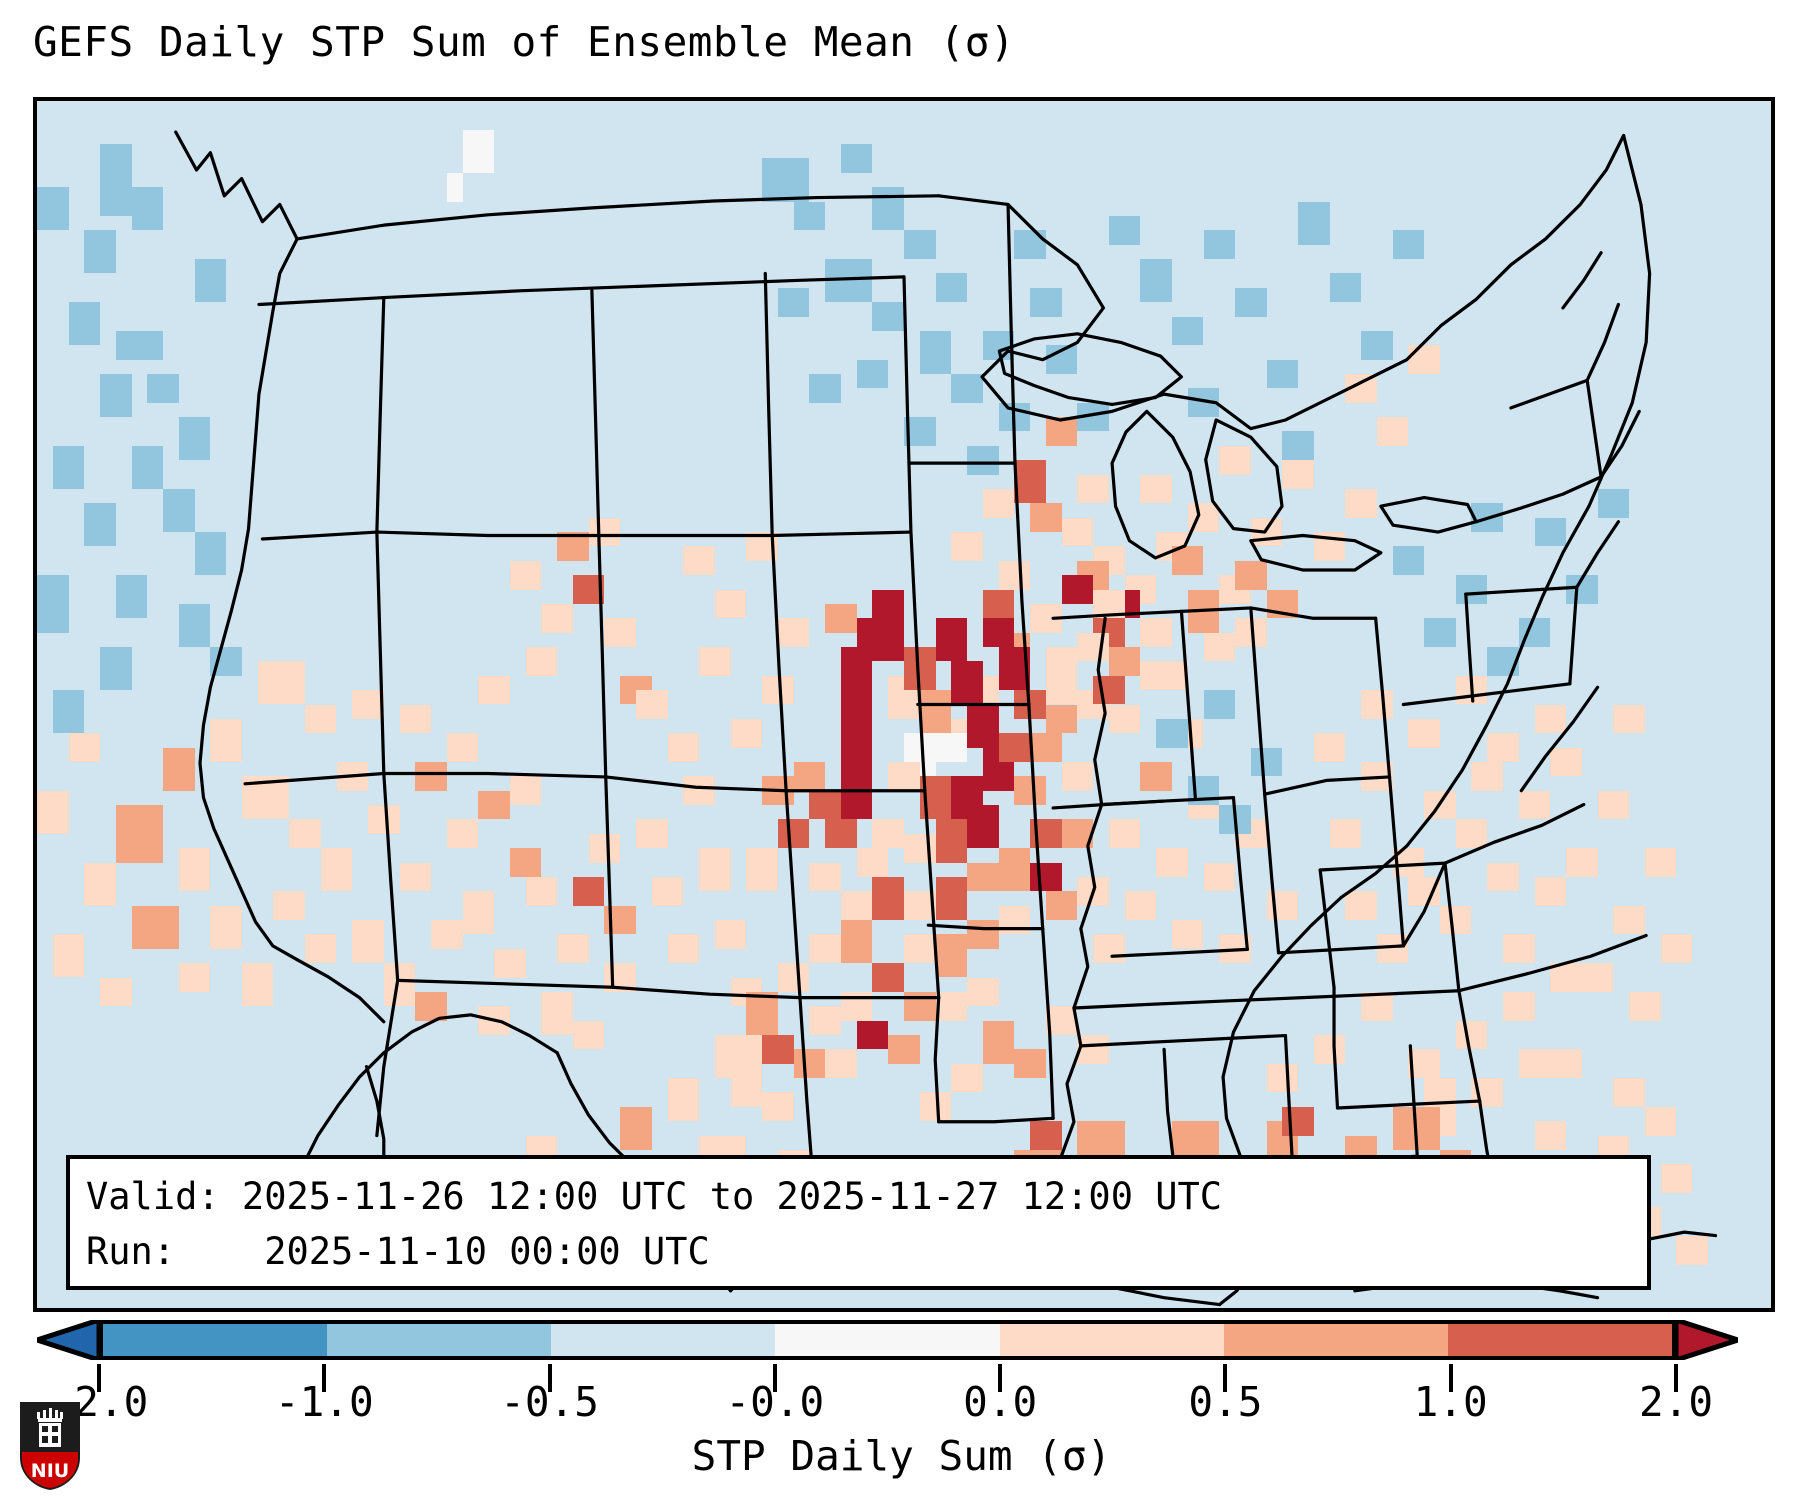 This screenshot has height=1506, width=1803. I want to click on page-title: GEFS Daily STP Sum of Ensemble Mean (σ), so click(524, 42).